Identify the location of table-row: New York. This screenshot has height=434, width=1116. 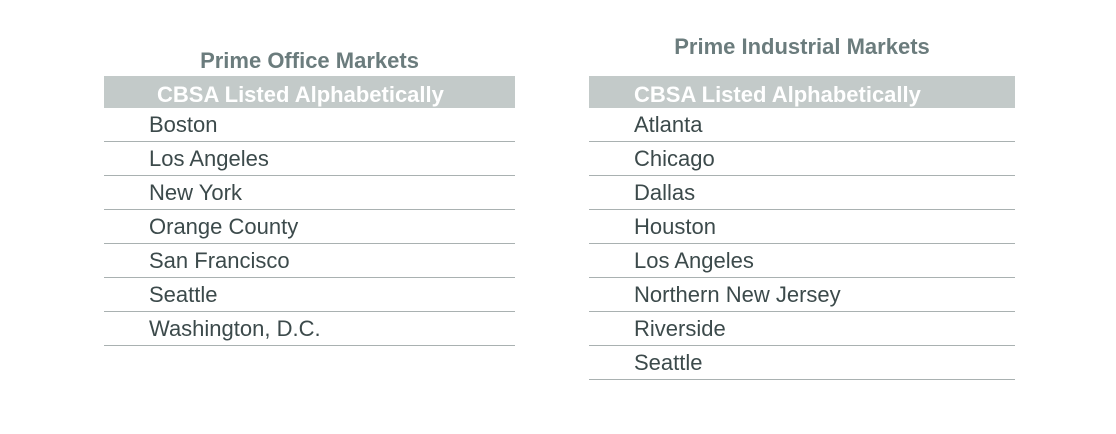
(309, 193).